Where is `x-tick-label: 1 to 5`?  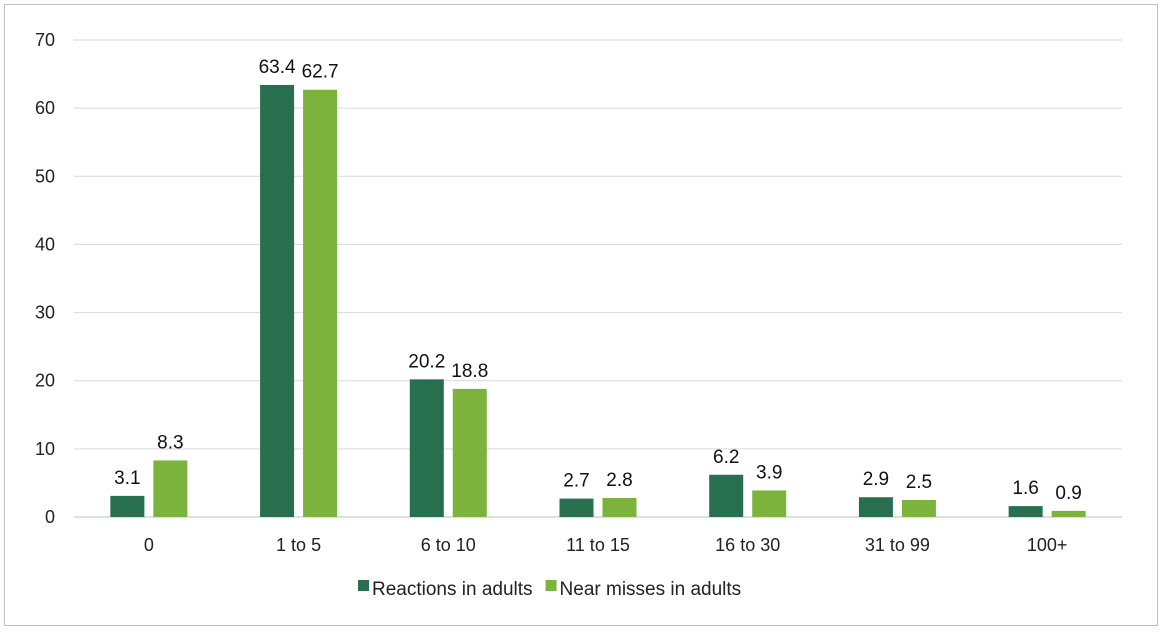
x-tick-label: 1 to 5 is located at coordinates (298, 545).